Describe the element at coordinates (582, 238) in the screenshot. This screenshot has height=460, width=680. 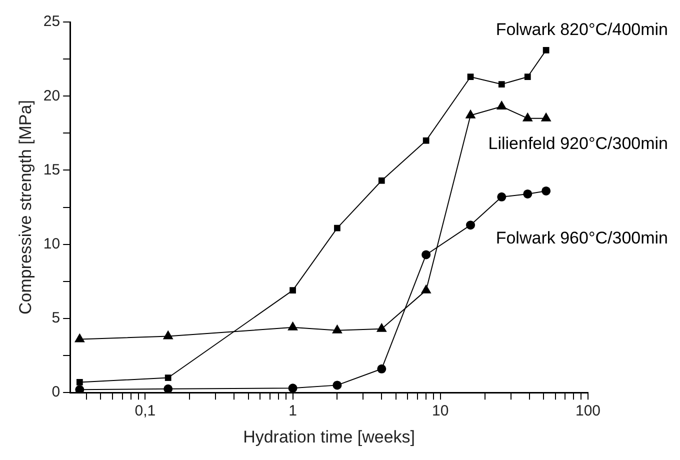
I see `series-label: Folwark 960°C/300min` at that location.